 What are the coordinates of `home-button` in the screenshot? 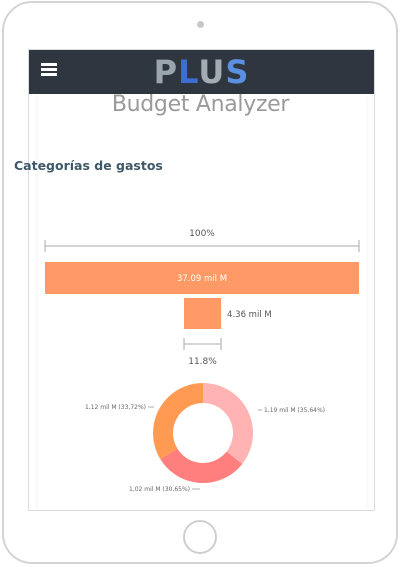 It's located at (200, 537).